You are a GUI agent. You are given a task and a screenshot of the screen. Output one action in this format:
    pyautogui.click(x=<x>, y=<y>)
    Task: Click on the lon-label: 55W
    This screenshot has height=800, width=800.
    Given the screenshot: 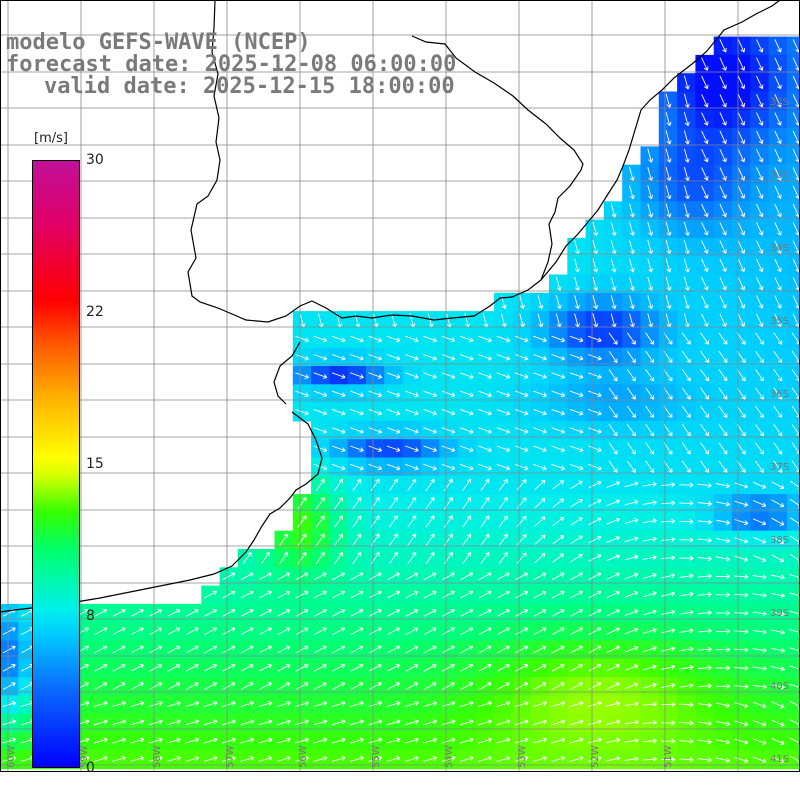 What is the action you would take?
    pyautogui.click(x=376, y=756)
    